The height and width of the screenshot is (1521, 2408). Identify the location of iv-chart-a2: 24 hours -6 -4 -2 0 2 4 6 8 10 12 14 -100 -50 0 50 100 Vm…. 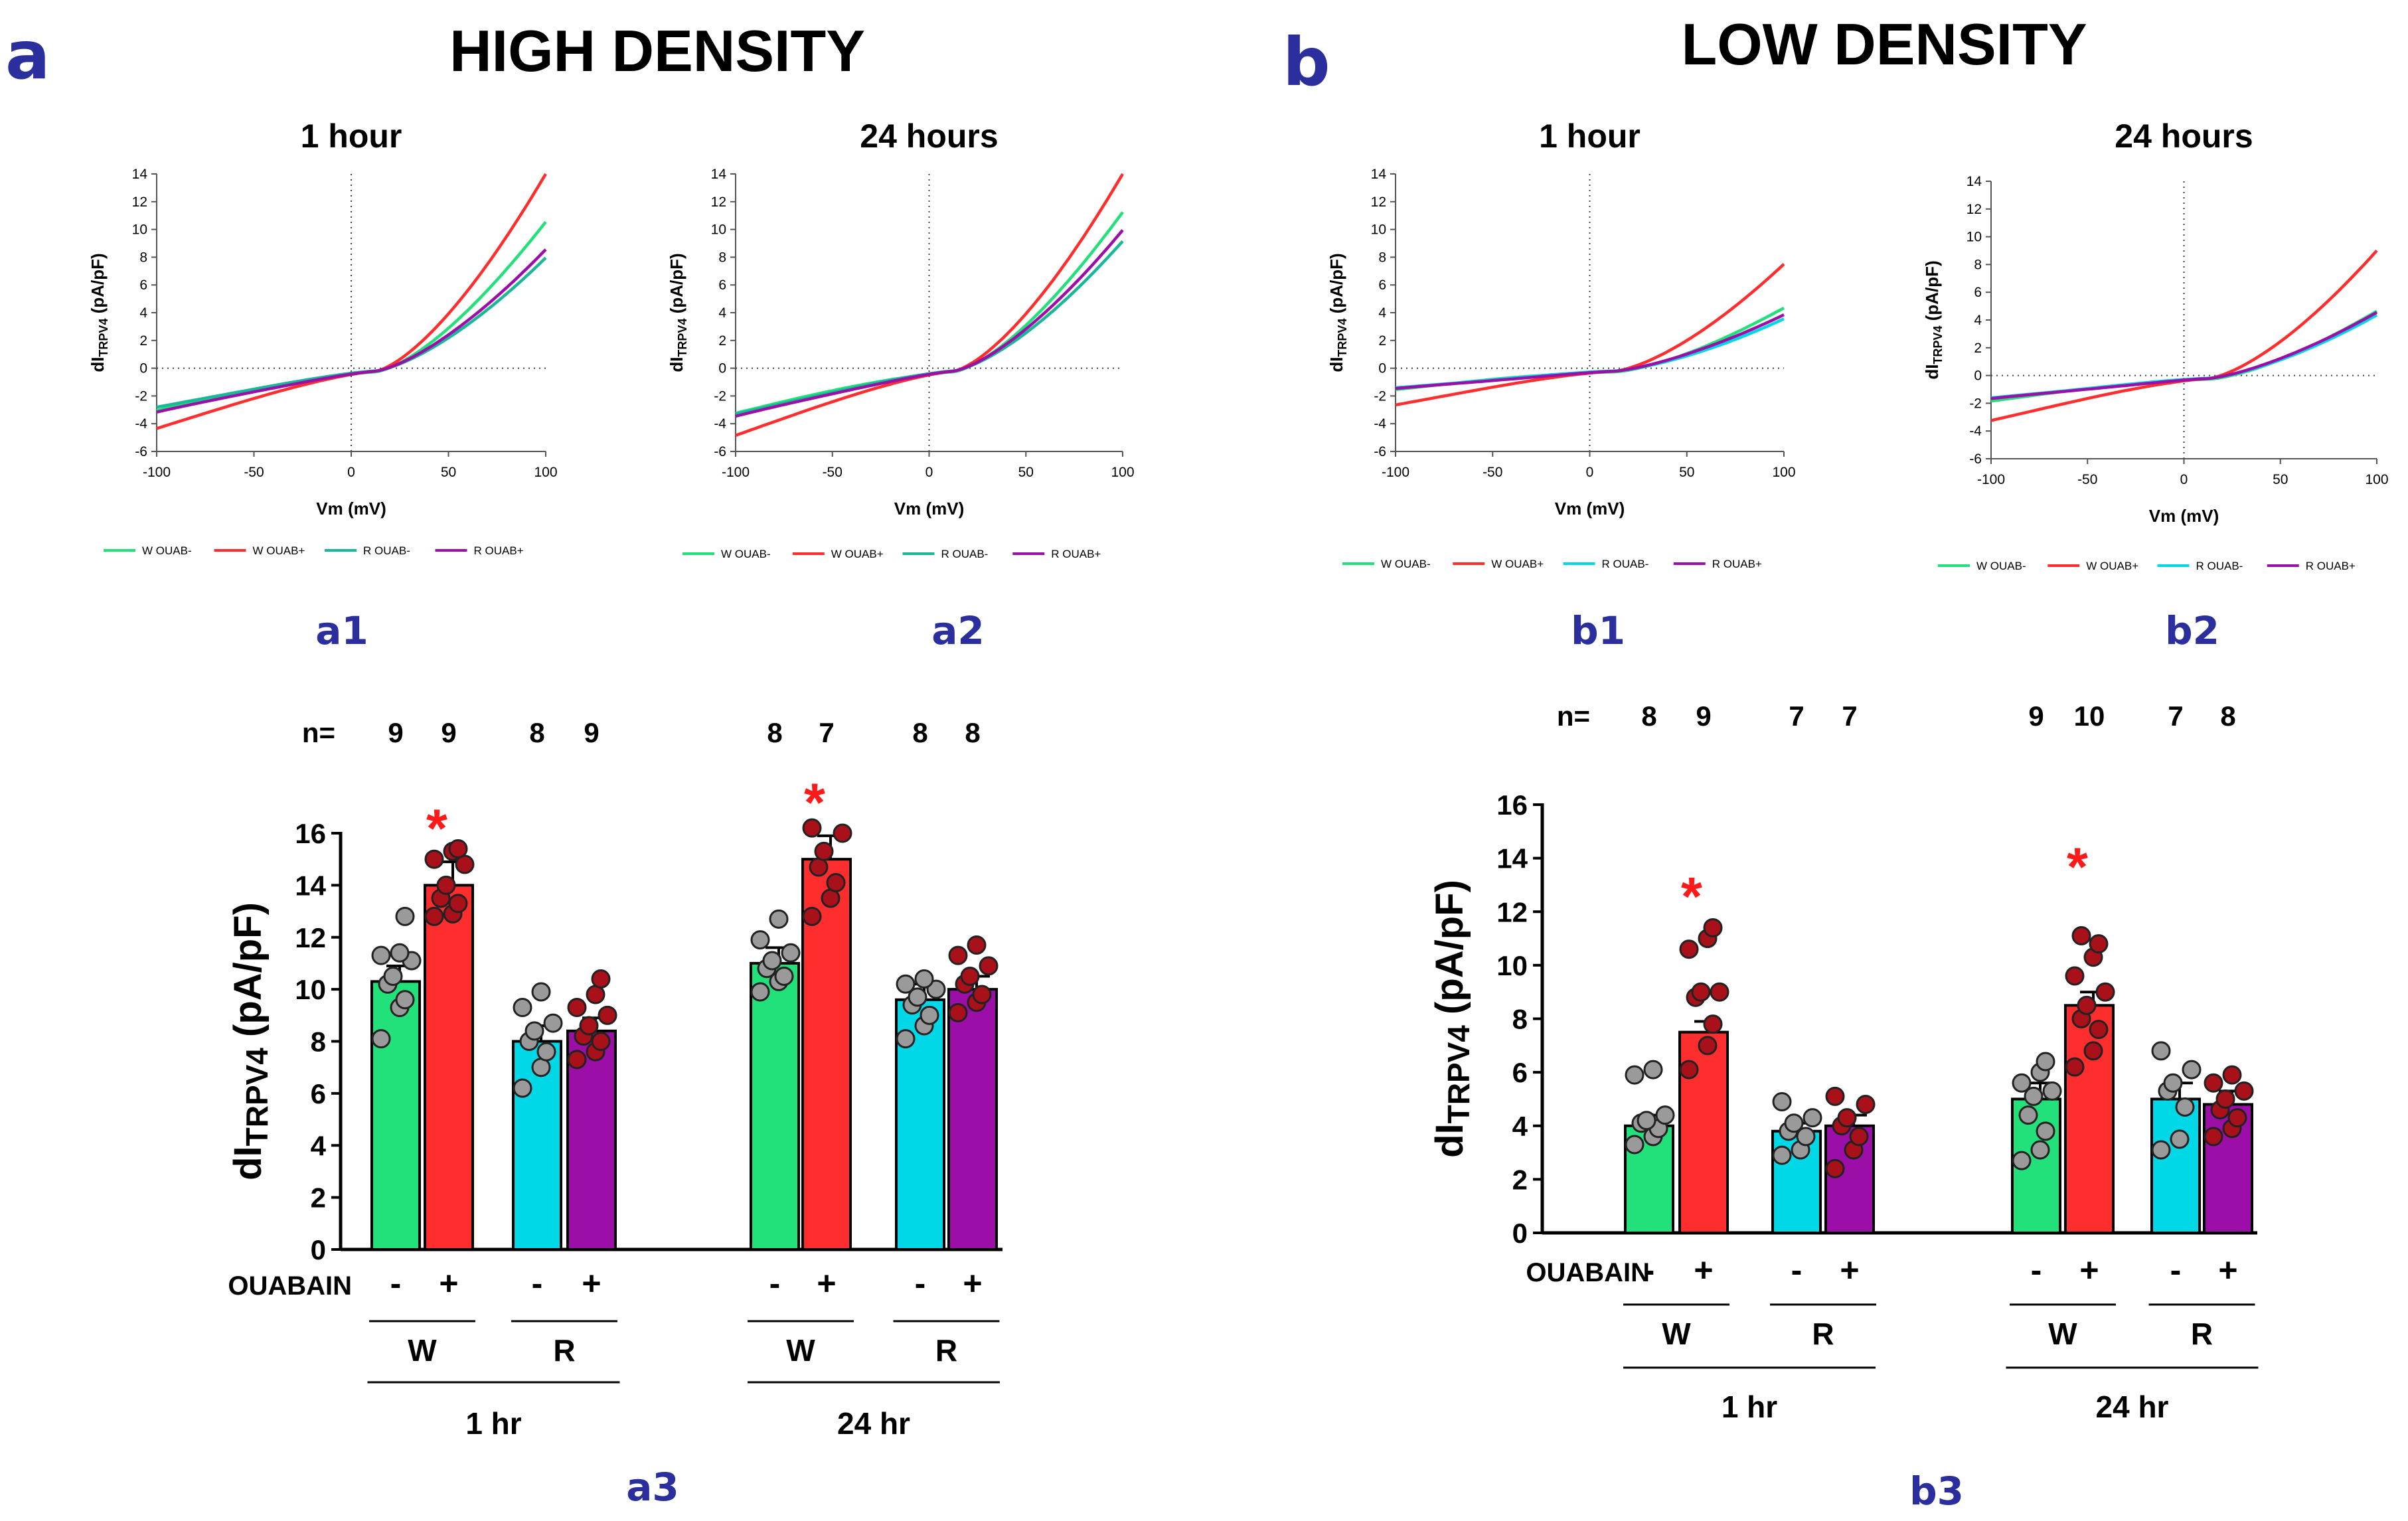
(901, 339).